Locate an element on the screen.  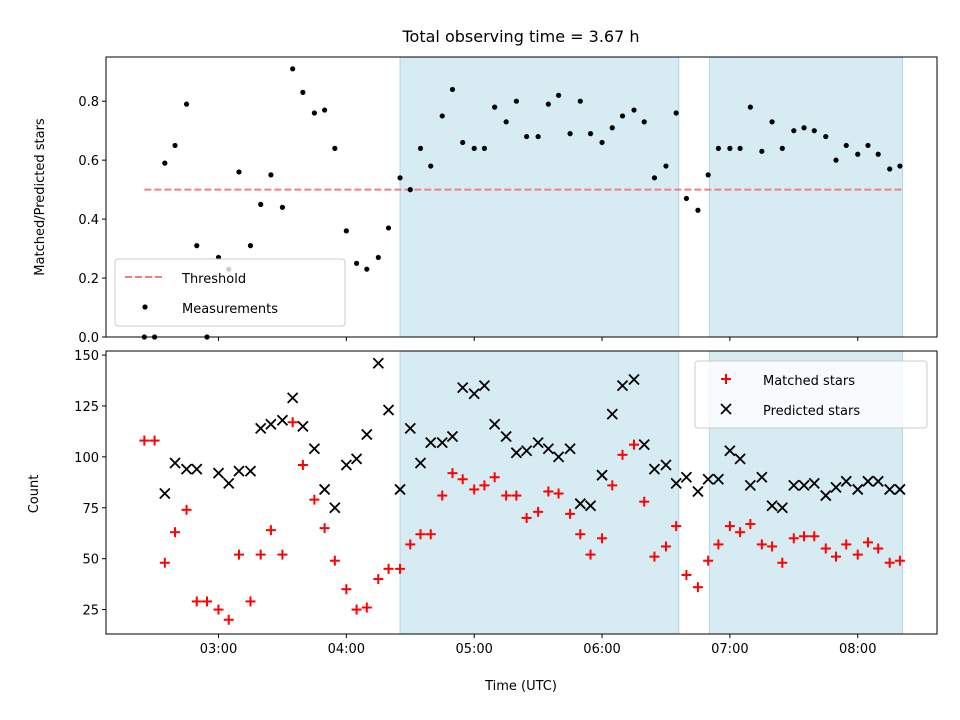
legend-measurements-label: Measurements is located at coordinates (230, 309).